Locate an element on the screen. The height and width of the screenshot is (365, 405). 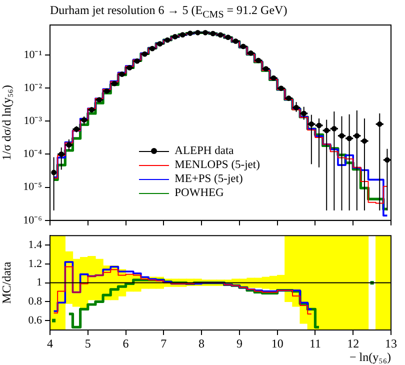
y-tick-label: 1.4 is located at coordinates (35, 244).